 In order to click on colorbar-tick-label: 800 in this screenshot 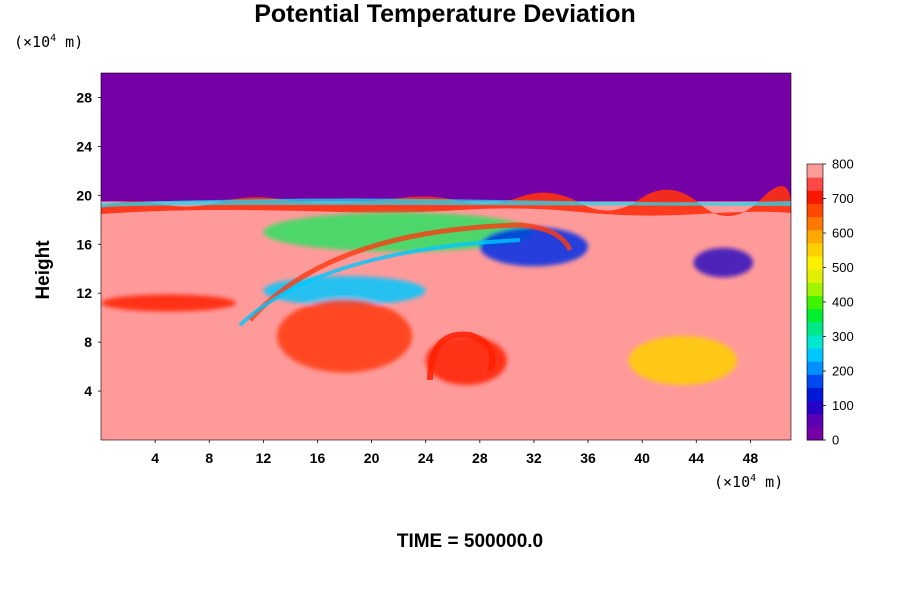, I will do `click(843, 164)`.